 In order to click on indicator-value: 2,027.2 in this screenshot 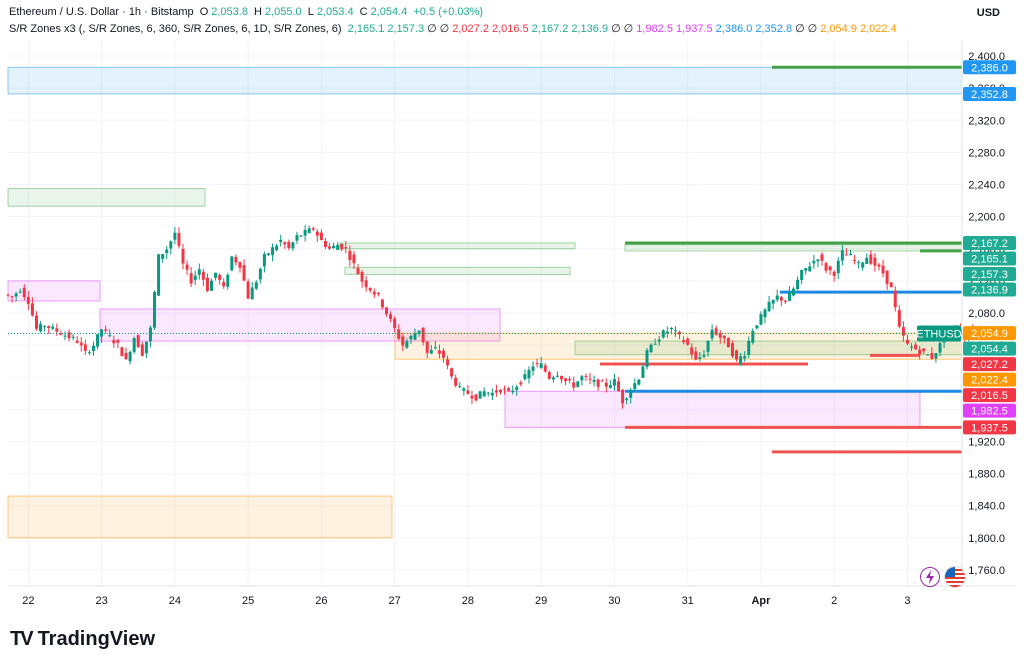, I will do `click(470, 29)`.